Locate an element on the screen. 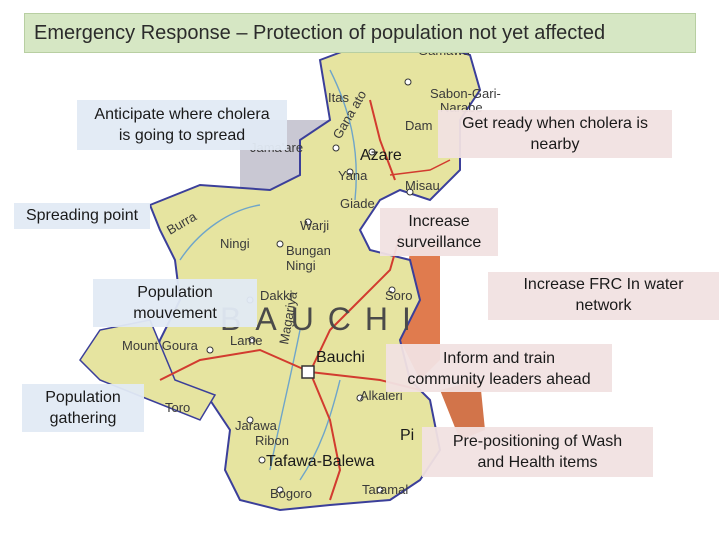  svg-text: Itas is located at coordinates (338, 97).